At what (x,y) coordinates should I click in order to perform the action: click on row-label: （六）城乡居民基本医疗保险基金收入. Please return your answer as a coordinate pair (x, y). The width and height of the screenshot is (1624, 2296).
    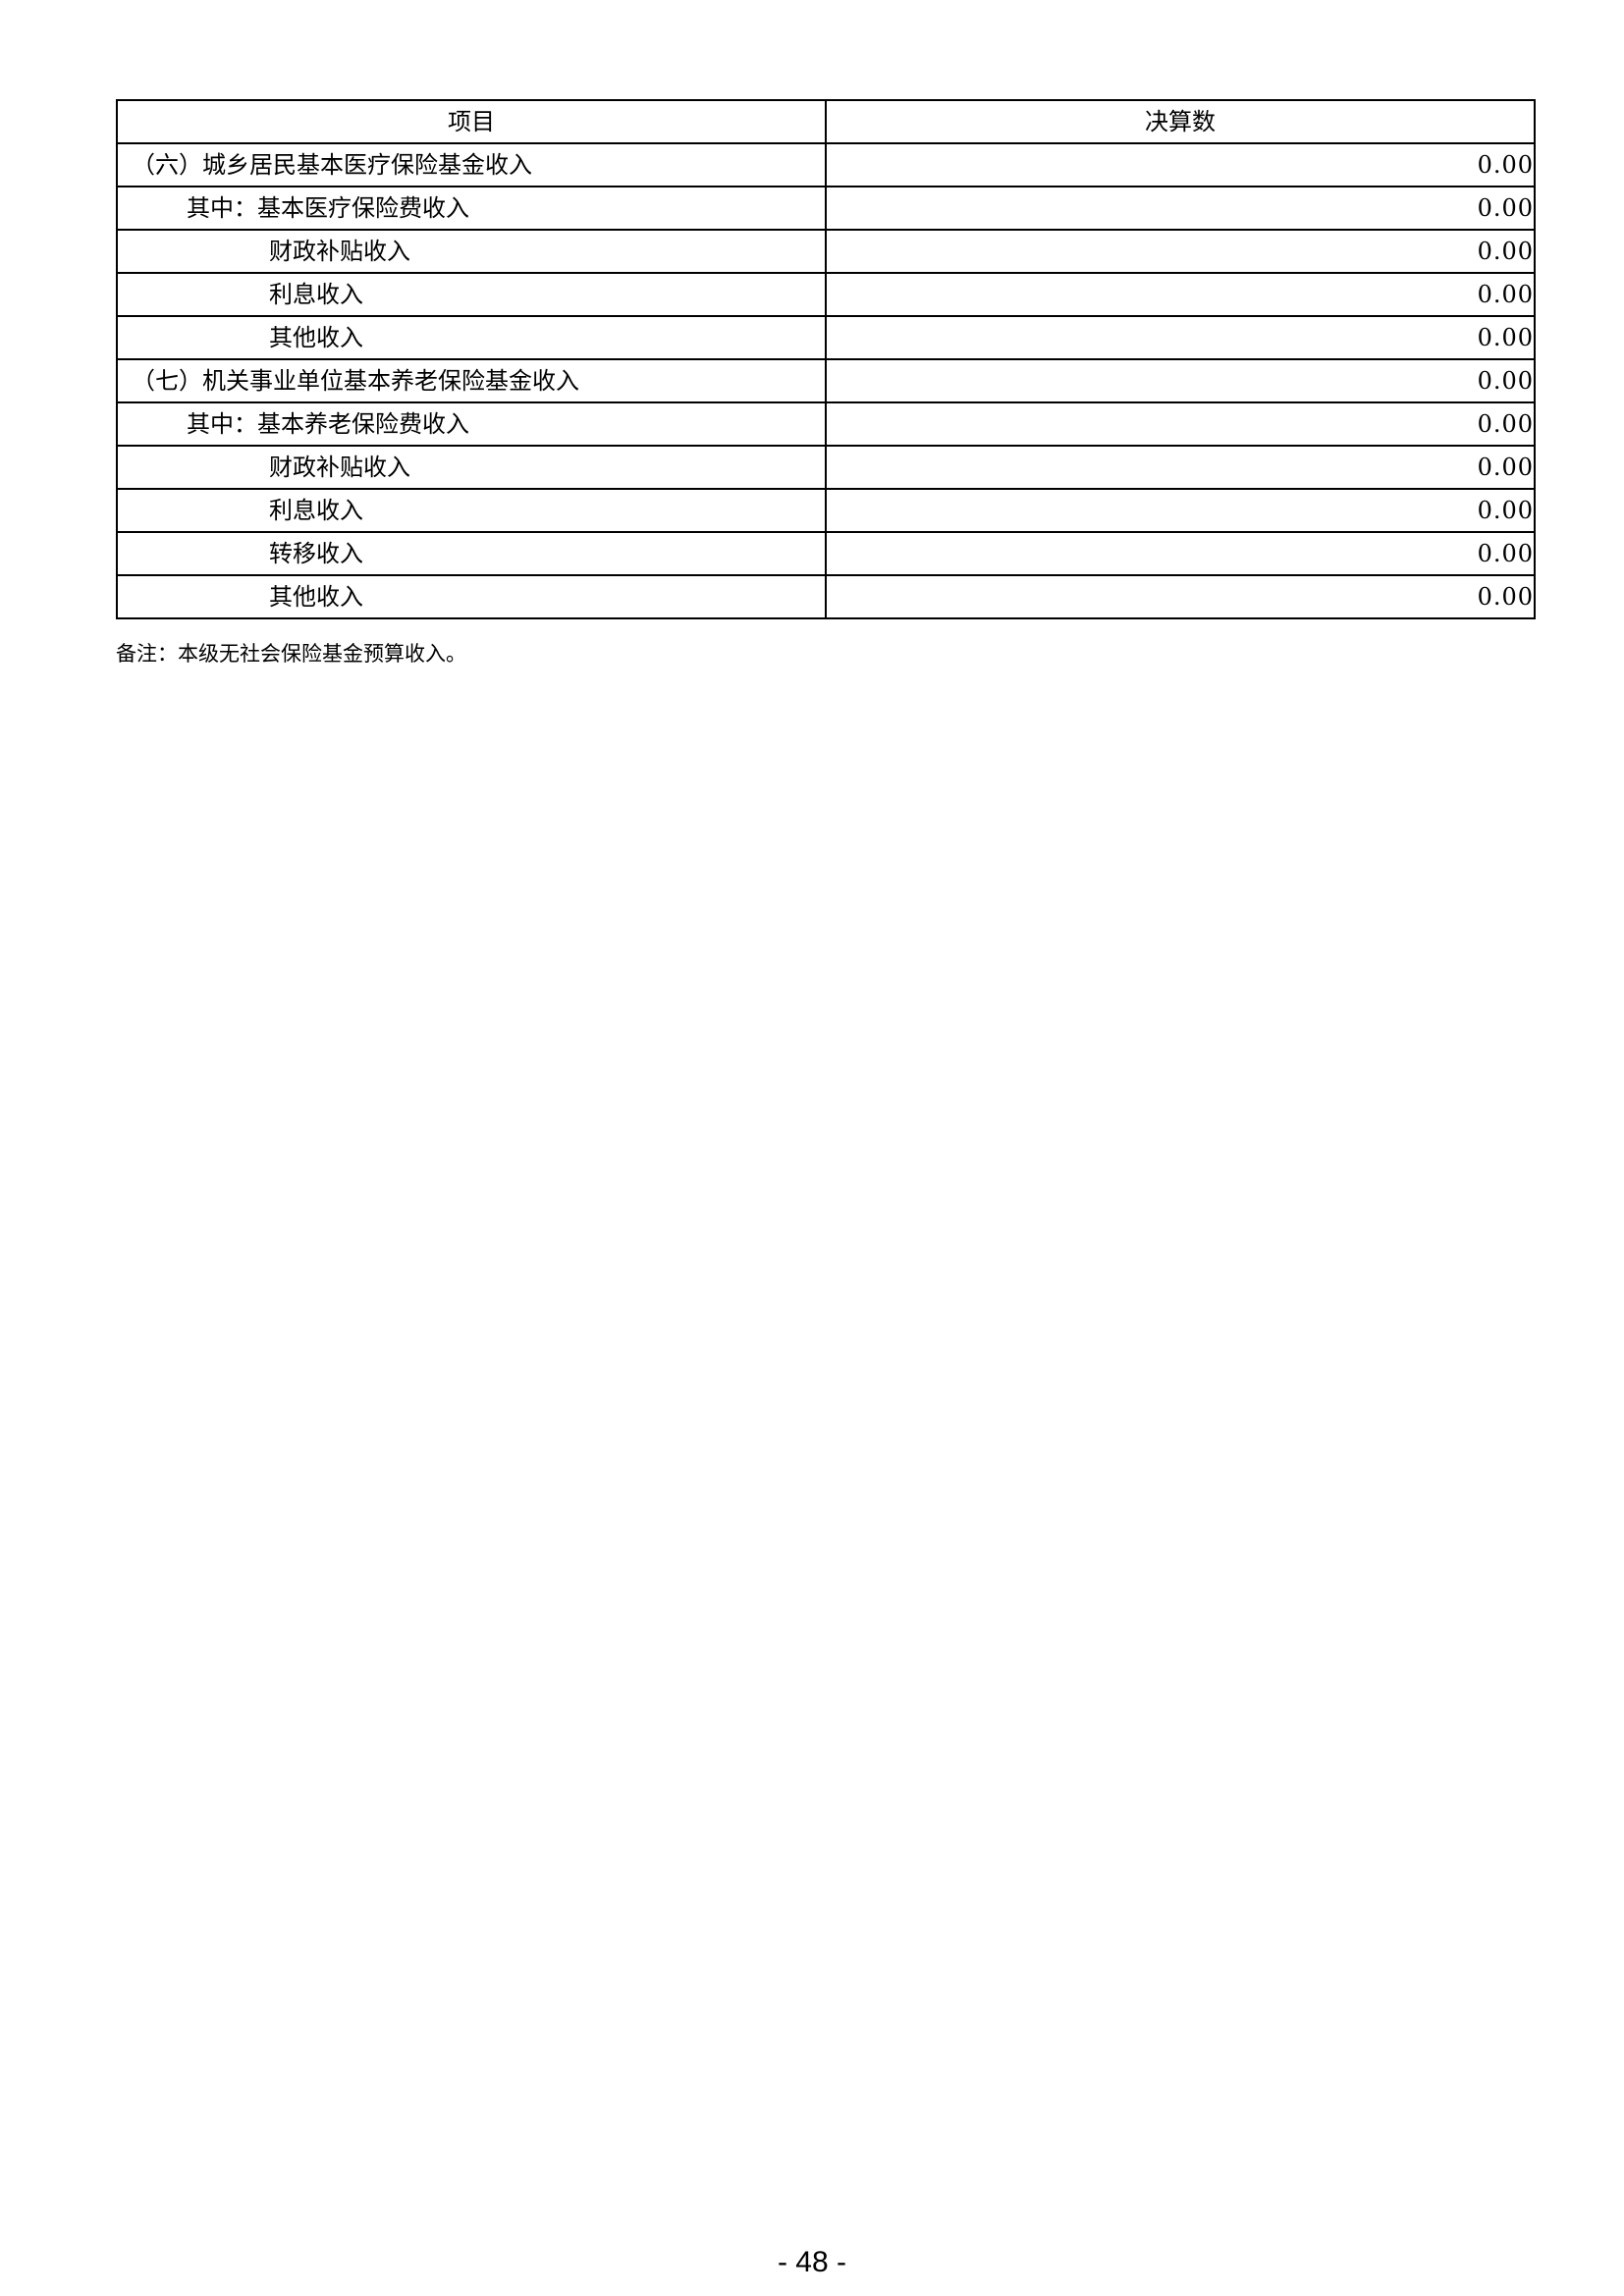
    Looking at the image, I should click on (471, 164).